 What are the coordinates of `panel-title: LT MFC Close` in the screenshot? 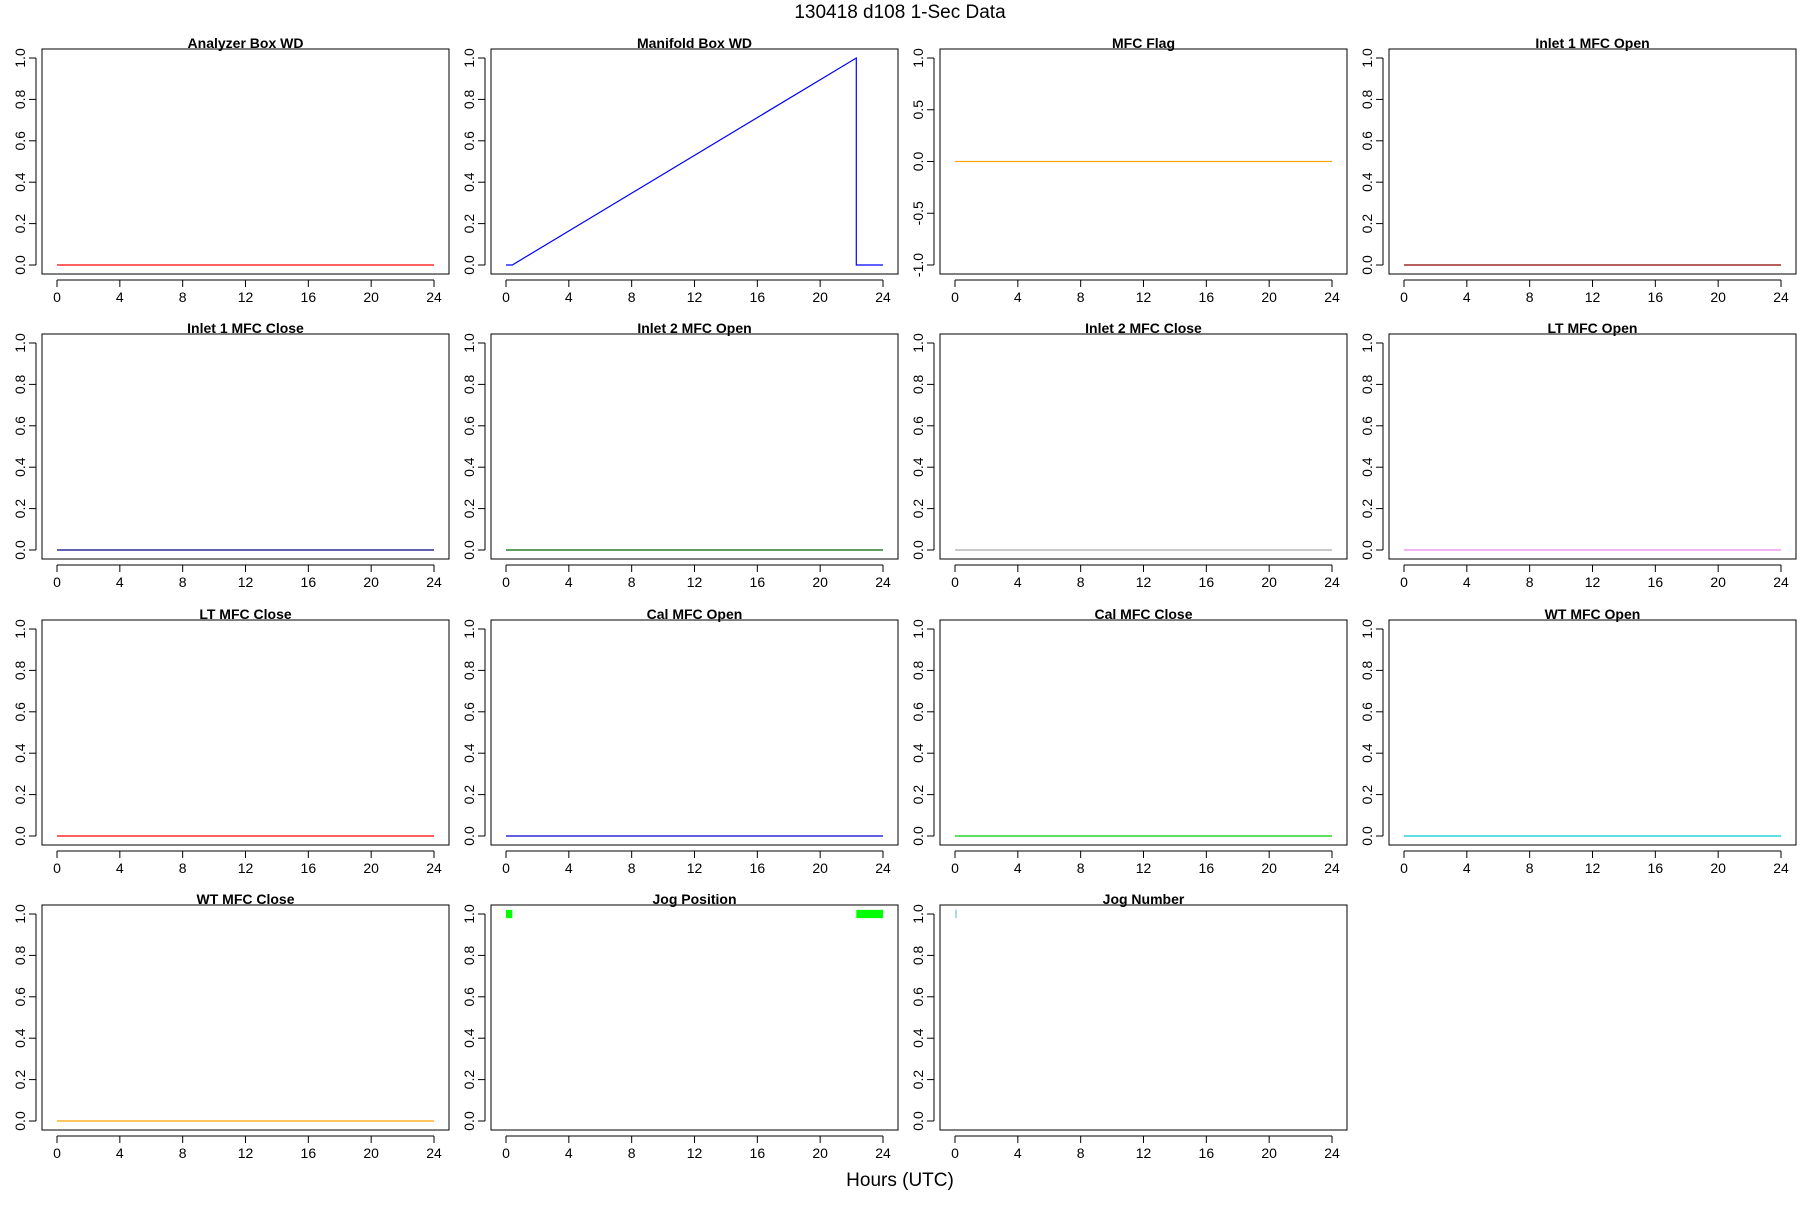 It's located at (245, 614).